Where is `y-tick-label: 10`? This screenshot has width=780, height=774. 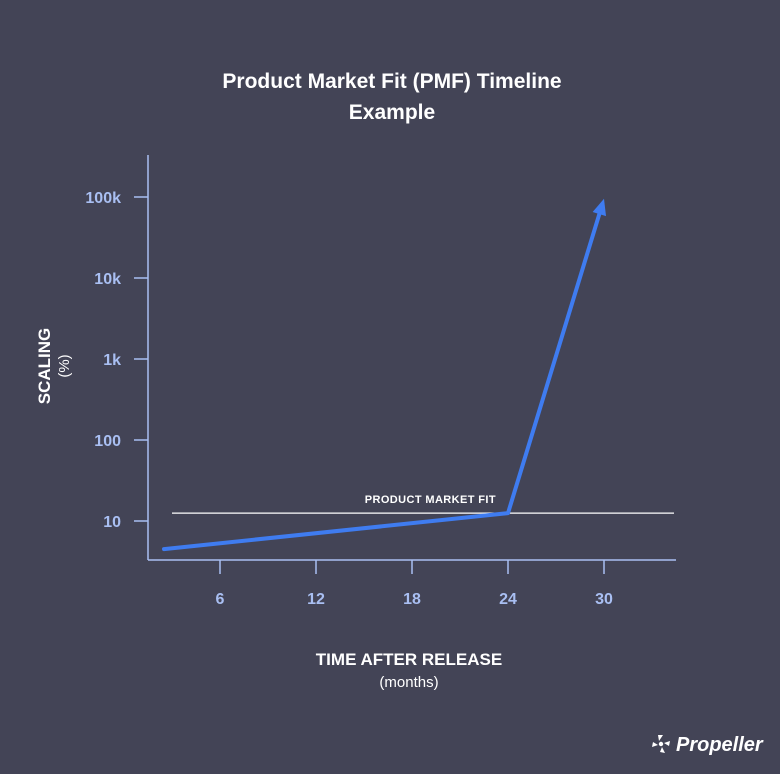 y-tick-label: 10 is located at coordinates (112, 522).